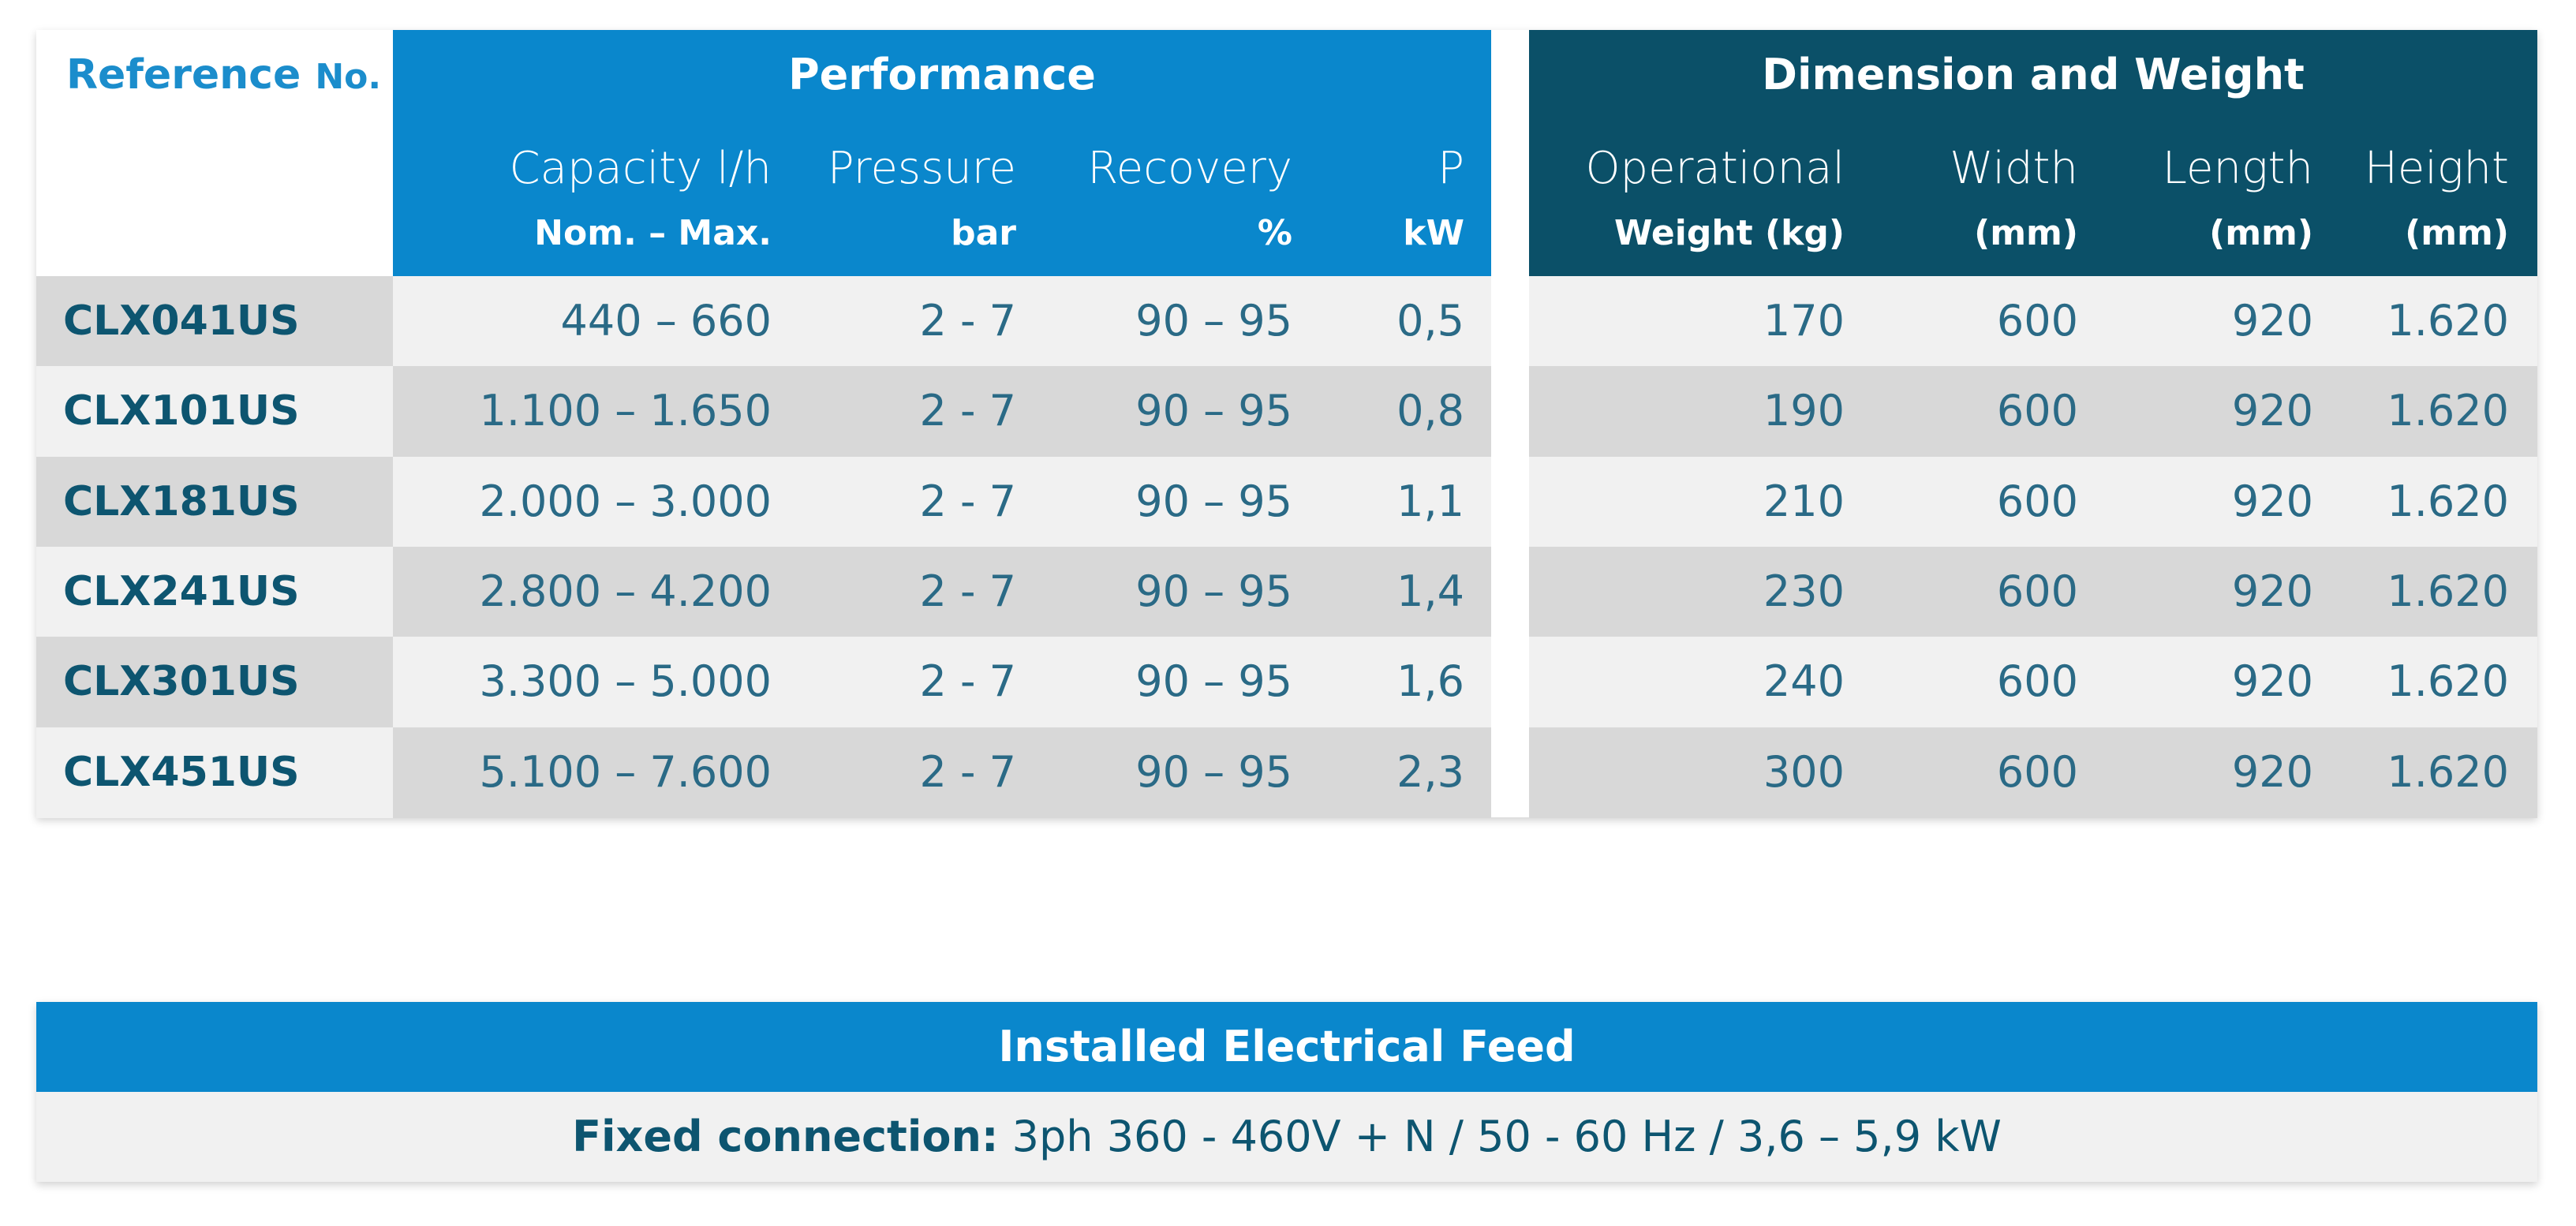 This screenshot has height=1226, width=2576. What do you see at coordinates (1715, 168) in the screenshot?
I see `col-weight-label: Operational` at bounding box center [1715, 168].